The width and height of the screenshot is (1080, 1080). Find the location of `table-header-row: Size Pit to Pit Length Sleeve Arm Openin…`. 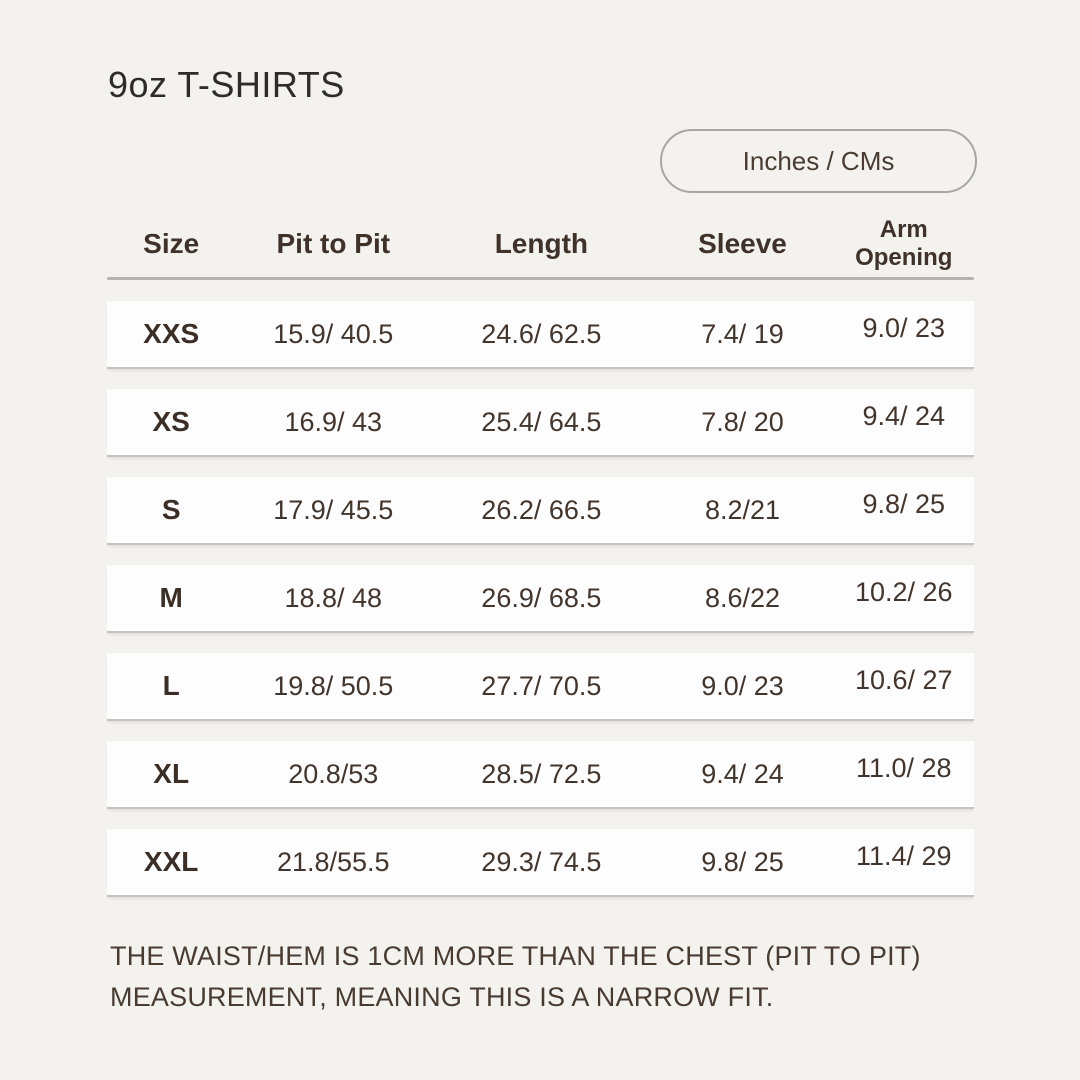

table-header-row: Size Pit to Pit Length Sleeve Arm Openin… is located at coordinates (540, 243).